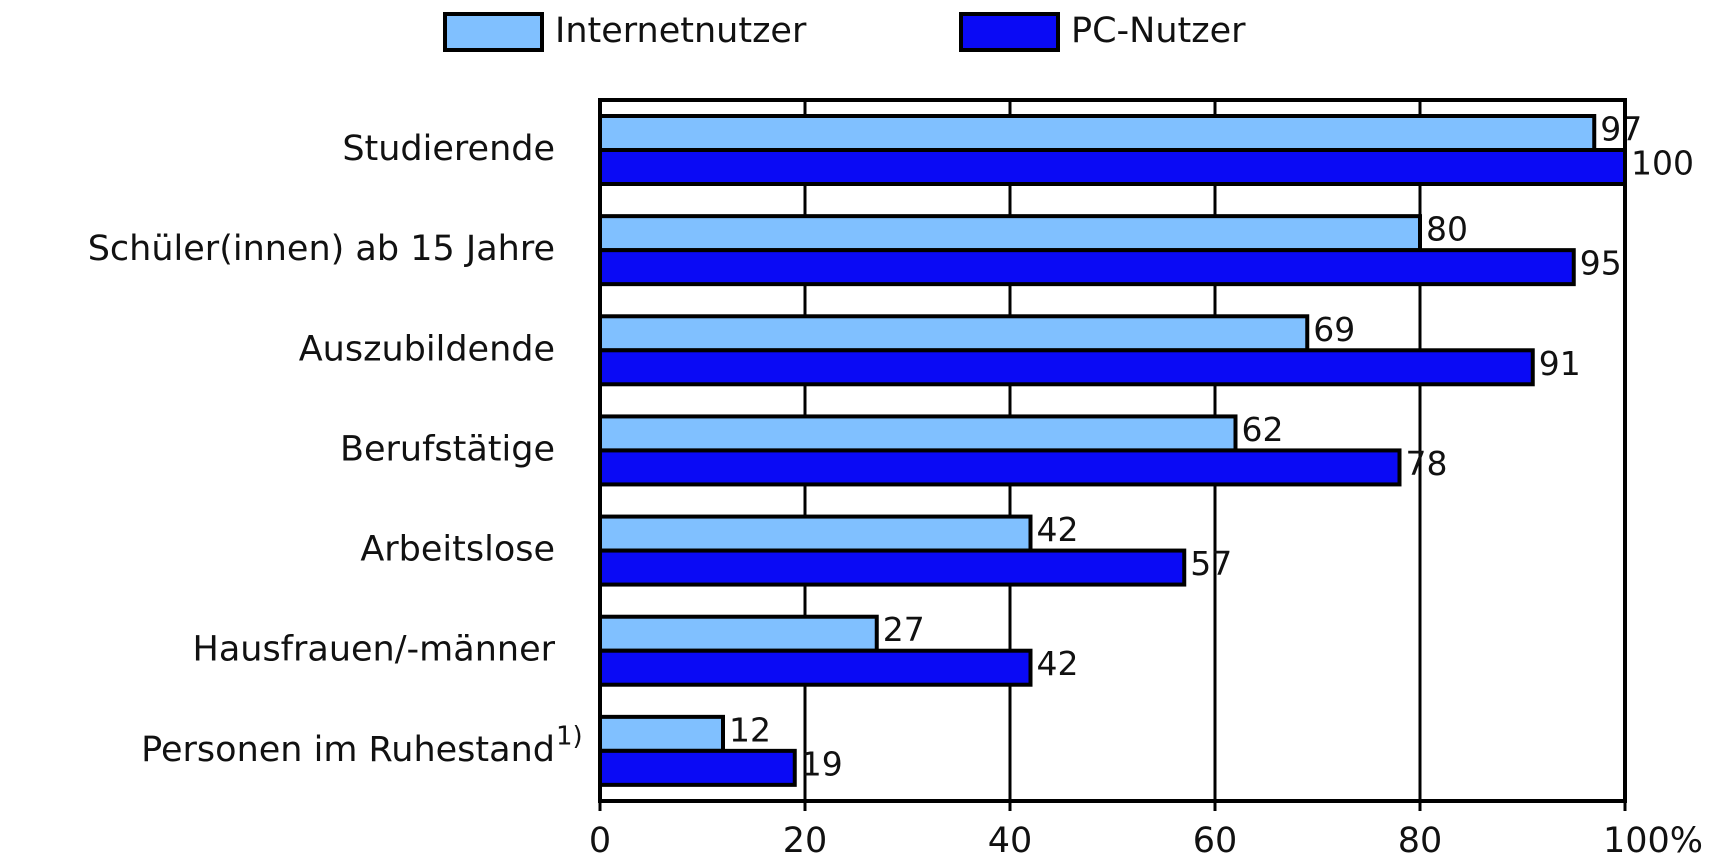 This screenshot has width=1722, height=868. I want to click on value-label: 57, so click(1211, 563).